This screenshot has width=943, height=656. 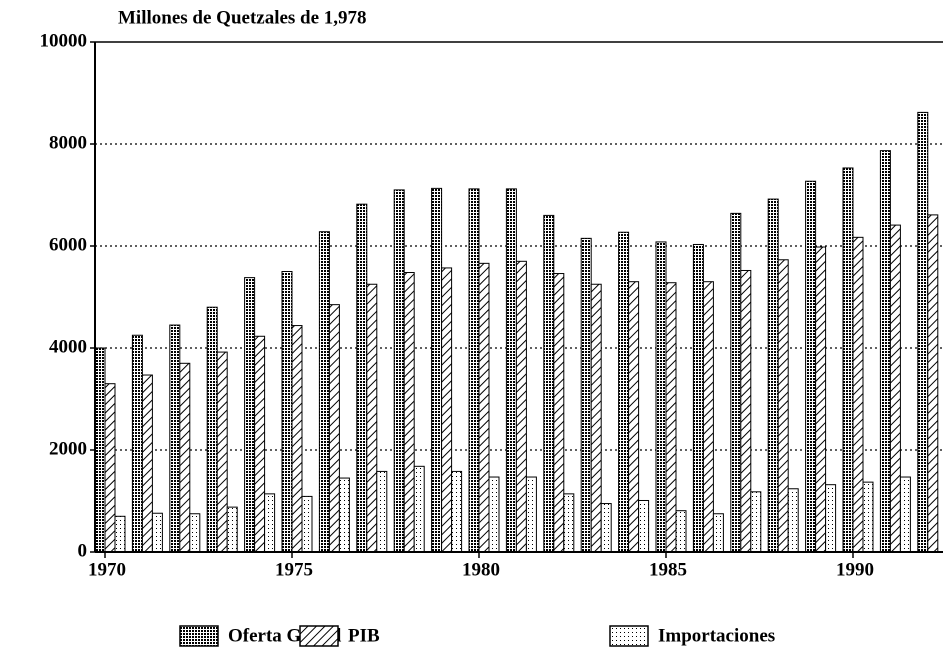 What do you see at coordinates (668, 569) in the screenshot?
I see `x-tick-label: 1985` at bounding box center [668, 569].